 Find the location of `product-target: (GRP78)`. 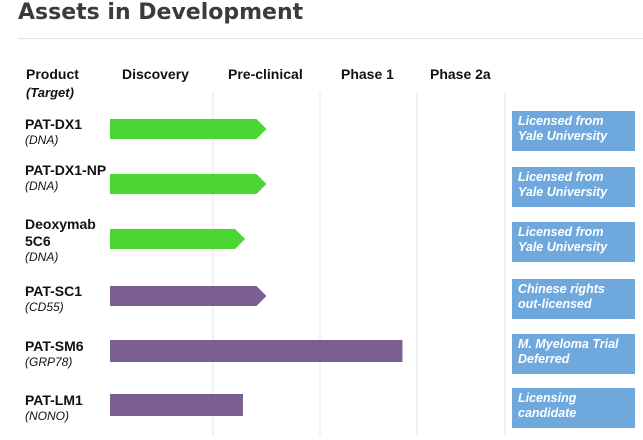

product-target: (GRP78) is located at coordinates (49, 362).